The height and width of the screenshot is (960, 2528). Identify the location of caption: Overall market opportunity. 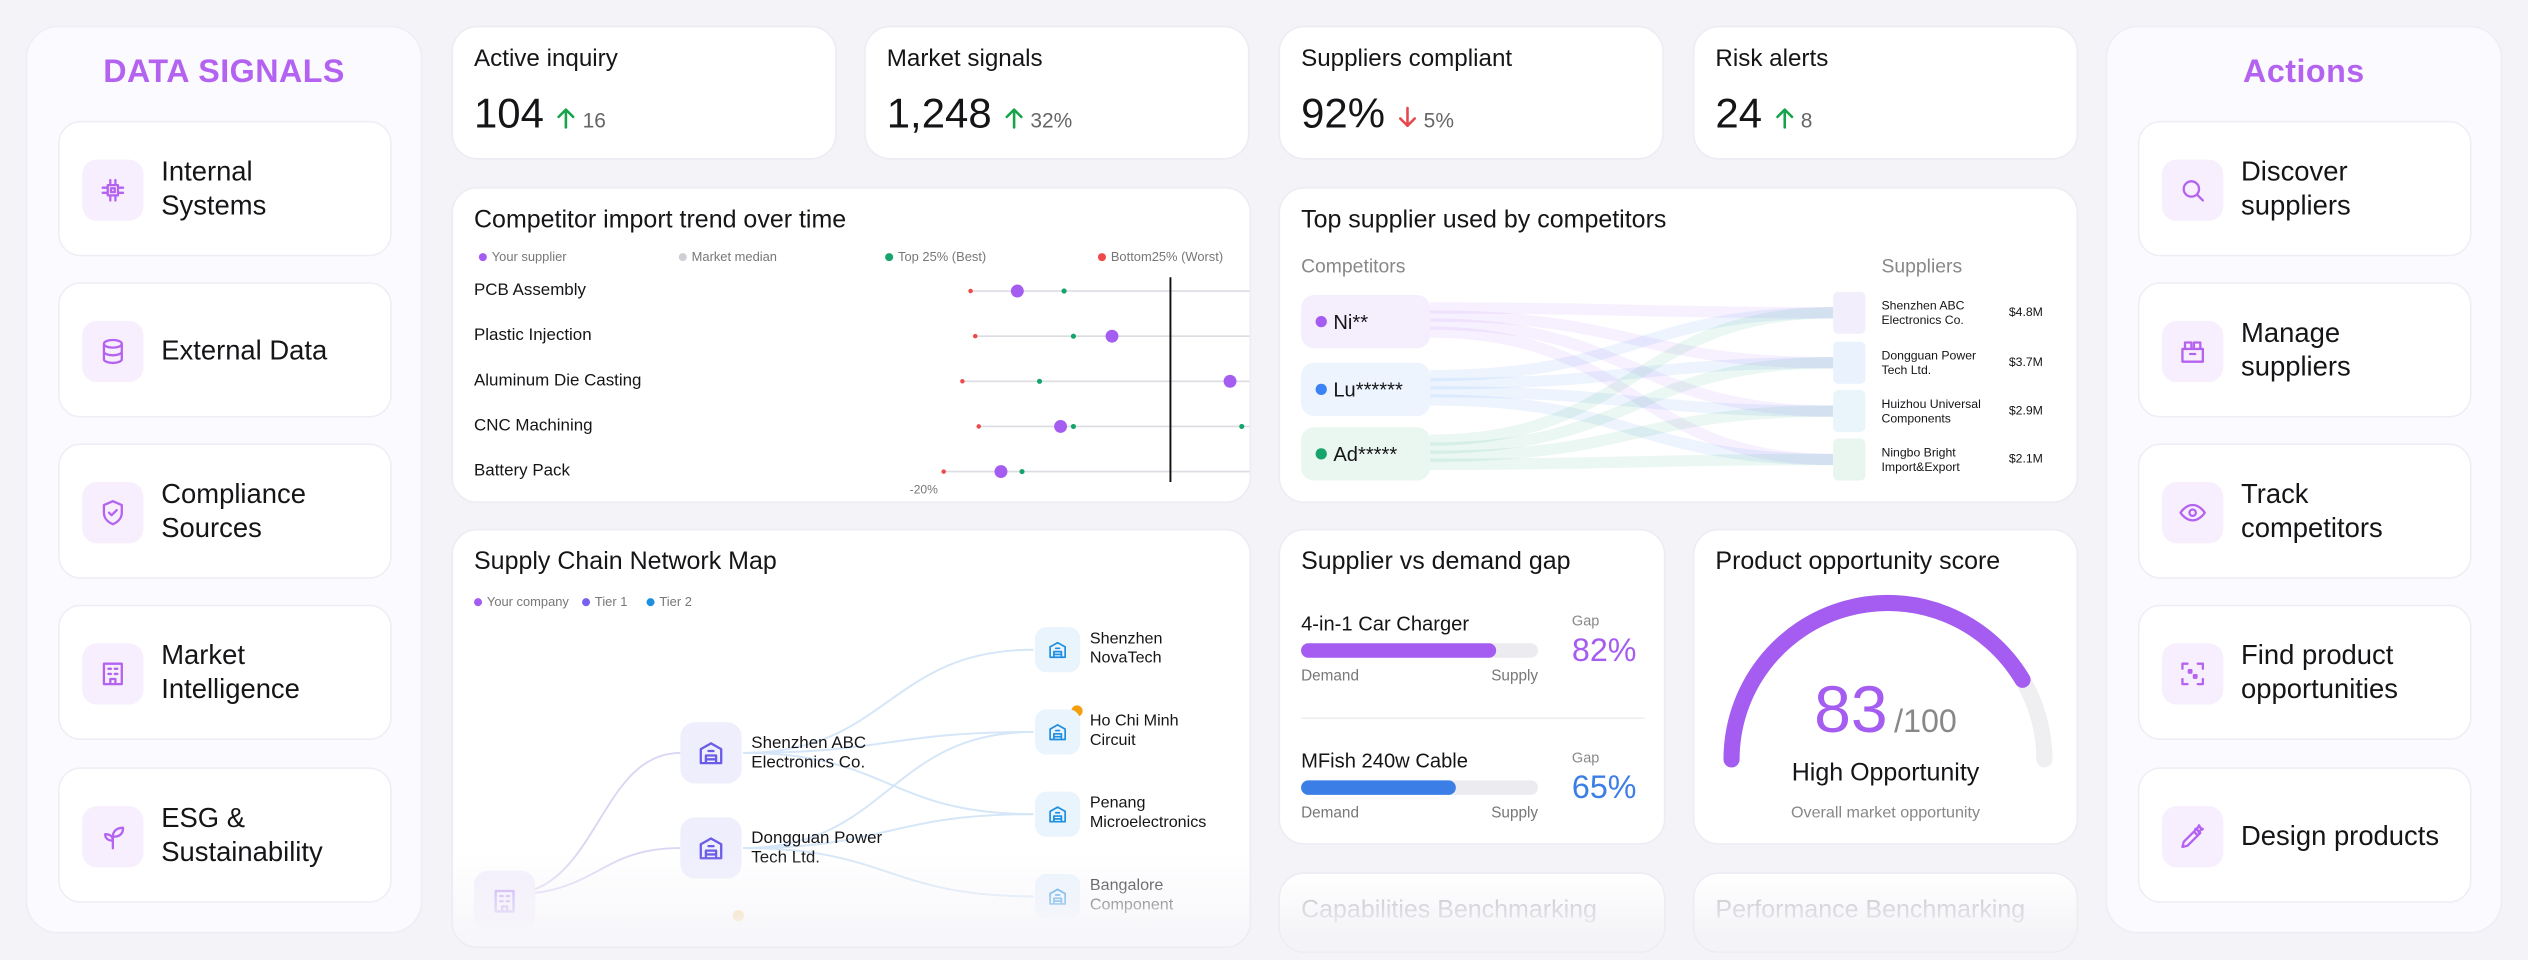
(1885, 813).